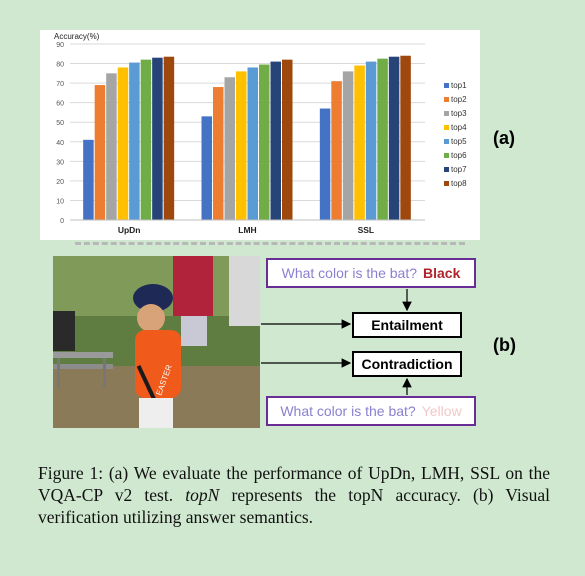  Describe the element at coordinates (157, 138) in the screenshot. I see `bar-top7-updn` at that location.